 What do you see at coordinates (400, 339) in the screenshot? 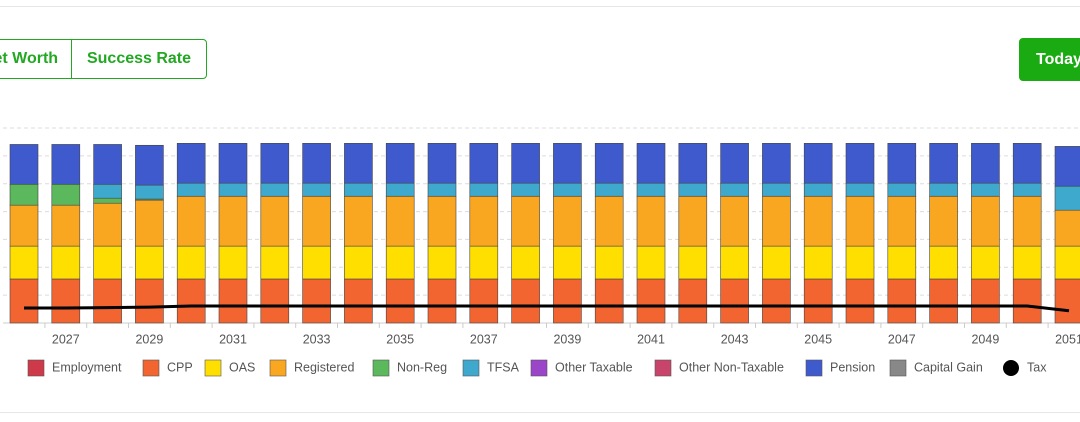
I see `x-tick-label: 2035` at bounding box center [400, 339].